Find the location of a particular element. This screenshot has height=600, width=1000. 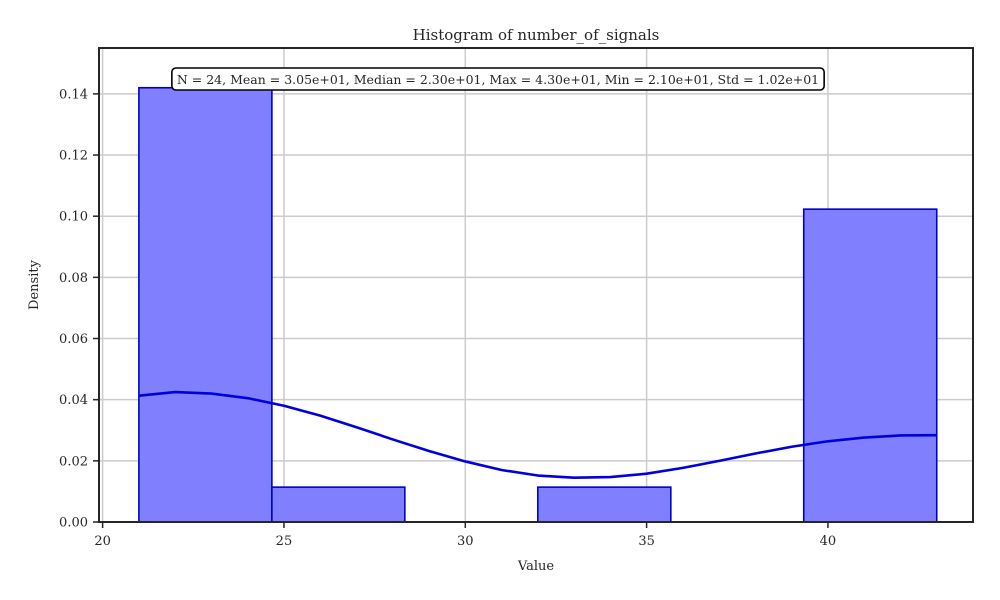

y-tick-label-0.04: 0.04 is located at coordinates (73, 400).